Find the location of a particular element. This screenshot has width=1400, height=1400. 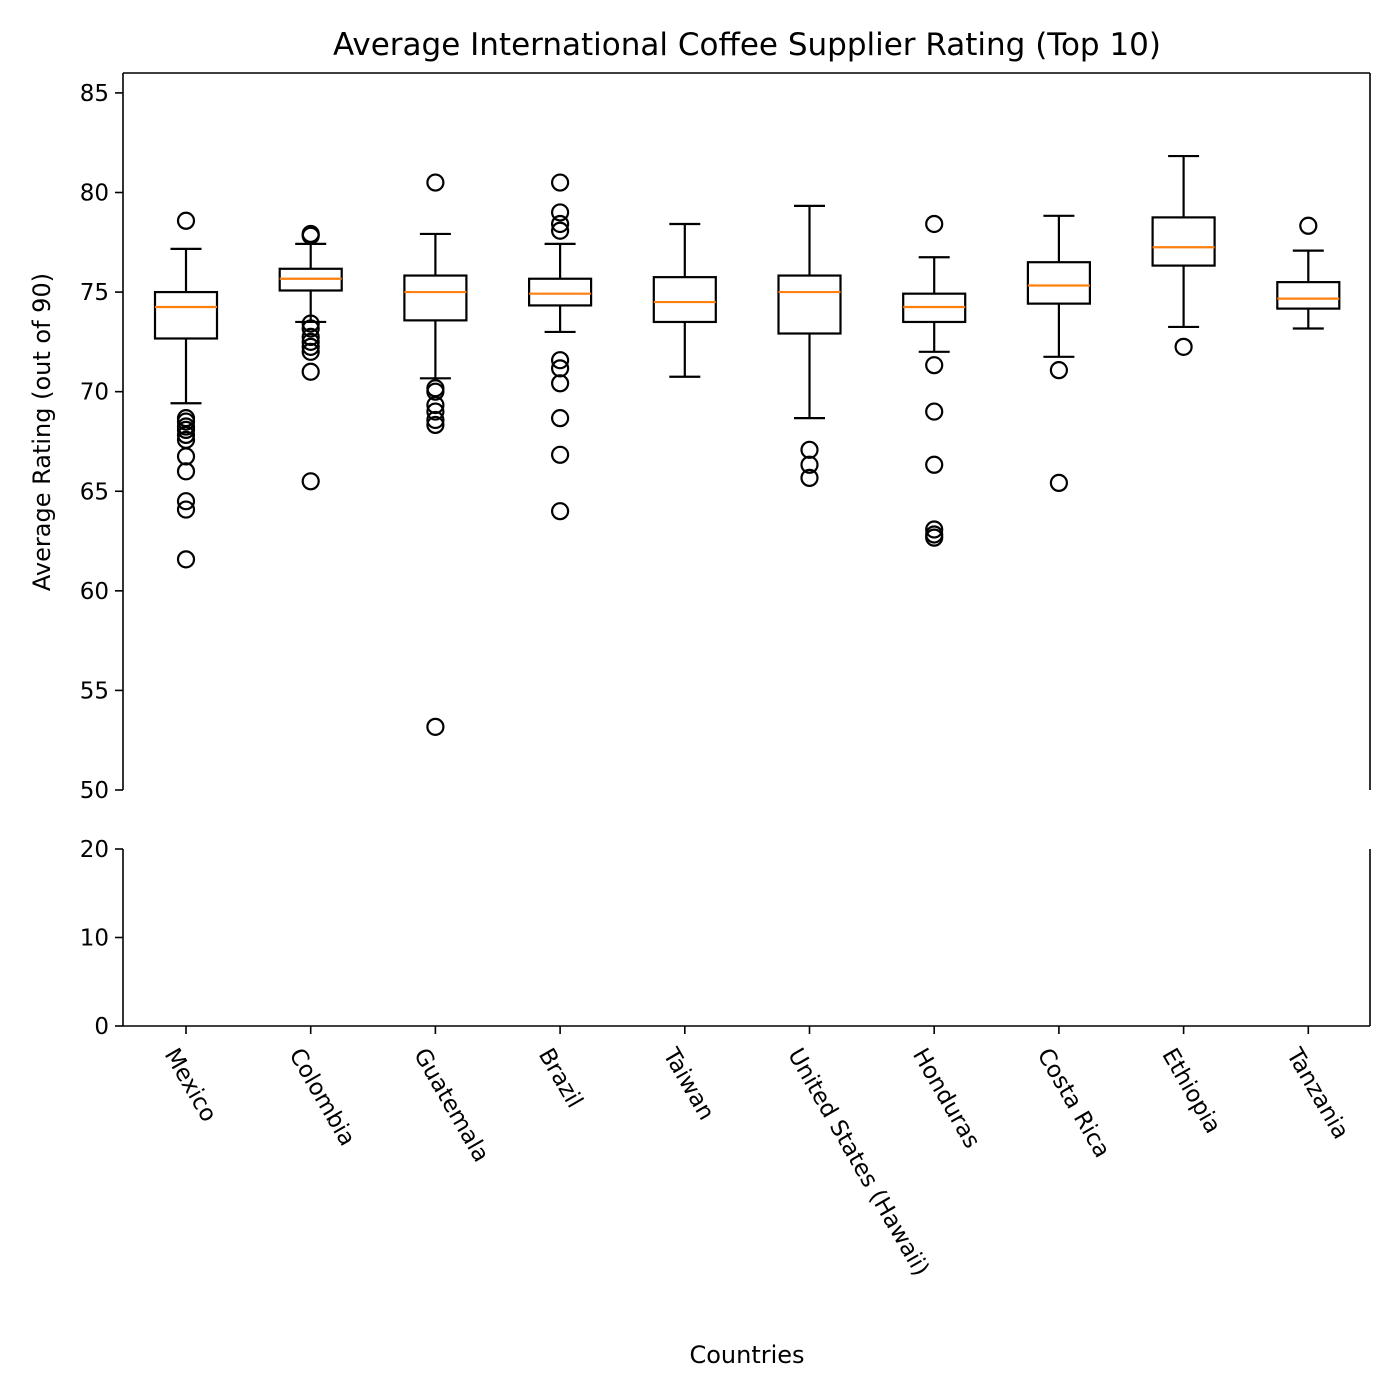

upper-ytick-label: 85 is located at coordinates (94, 94).